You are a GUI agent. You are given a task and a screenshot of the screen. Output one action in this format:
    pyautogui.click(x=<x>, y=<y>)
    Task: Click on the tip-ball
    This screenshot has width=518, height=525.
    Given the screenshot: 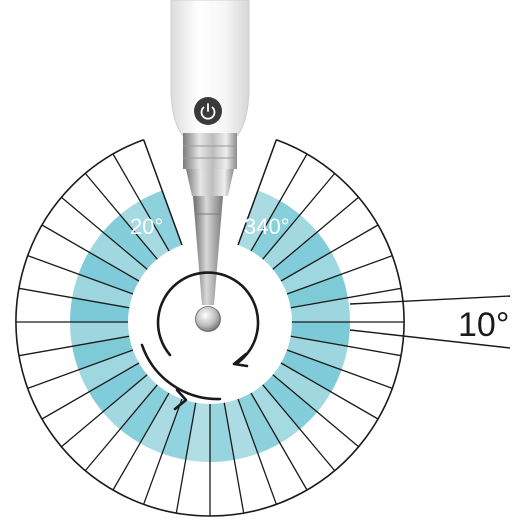 What is the action you would take?
    pyautogui.click(x=208, y=319)
    